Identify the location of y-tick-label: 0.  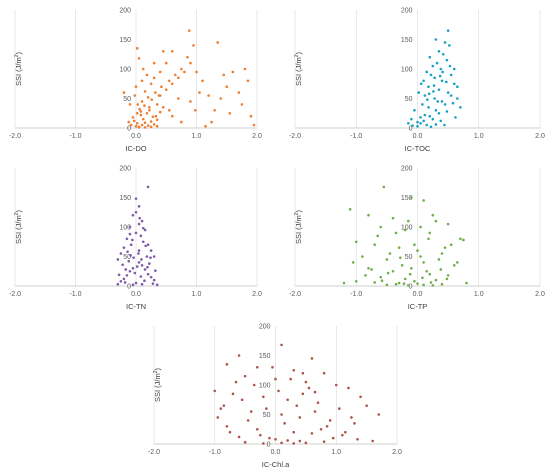
(411, 129).